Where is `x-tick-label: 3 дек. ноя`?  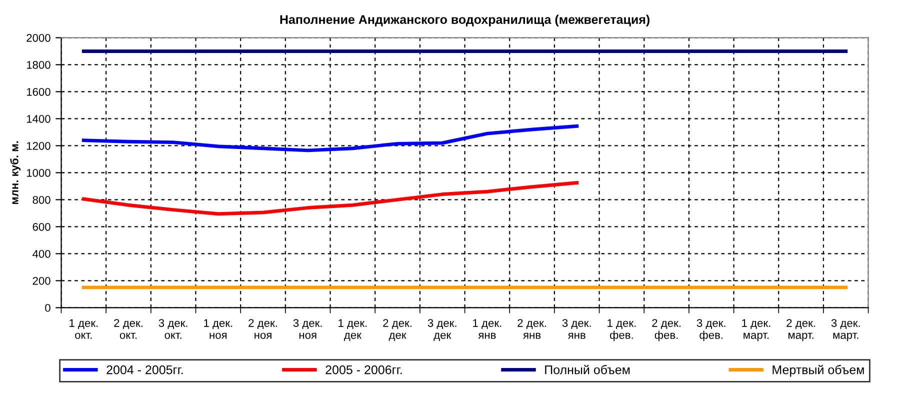
x-tick-label: 3 дек. ноя is located at coordinates (307, 329).